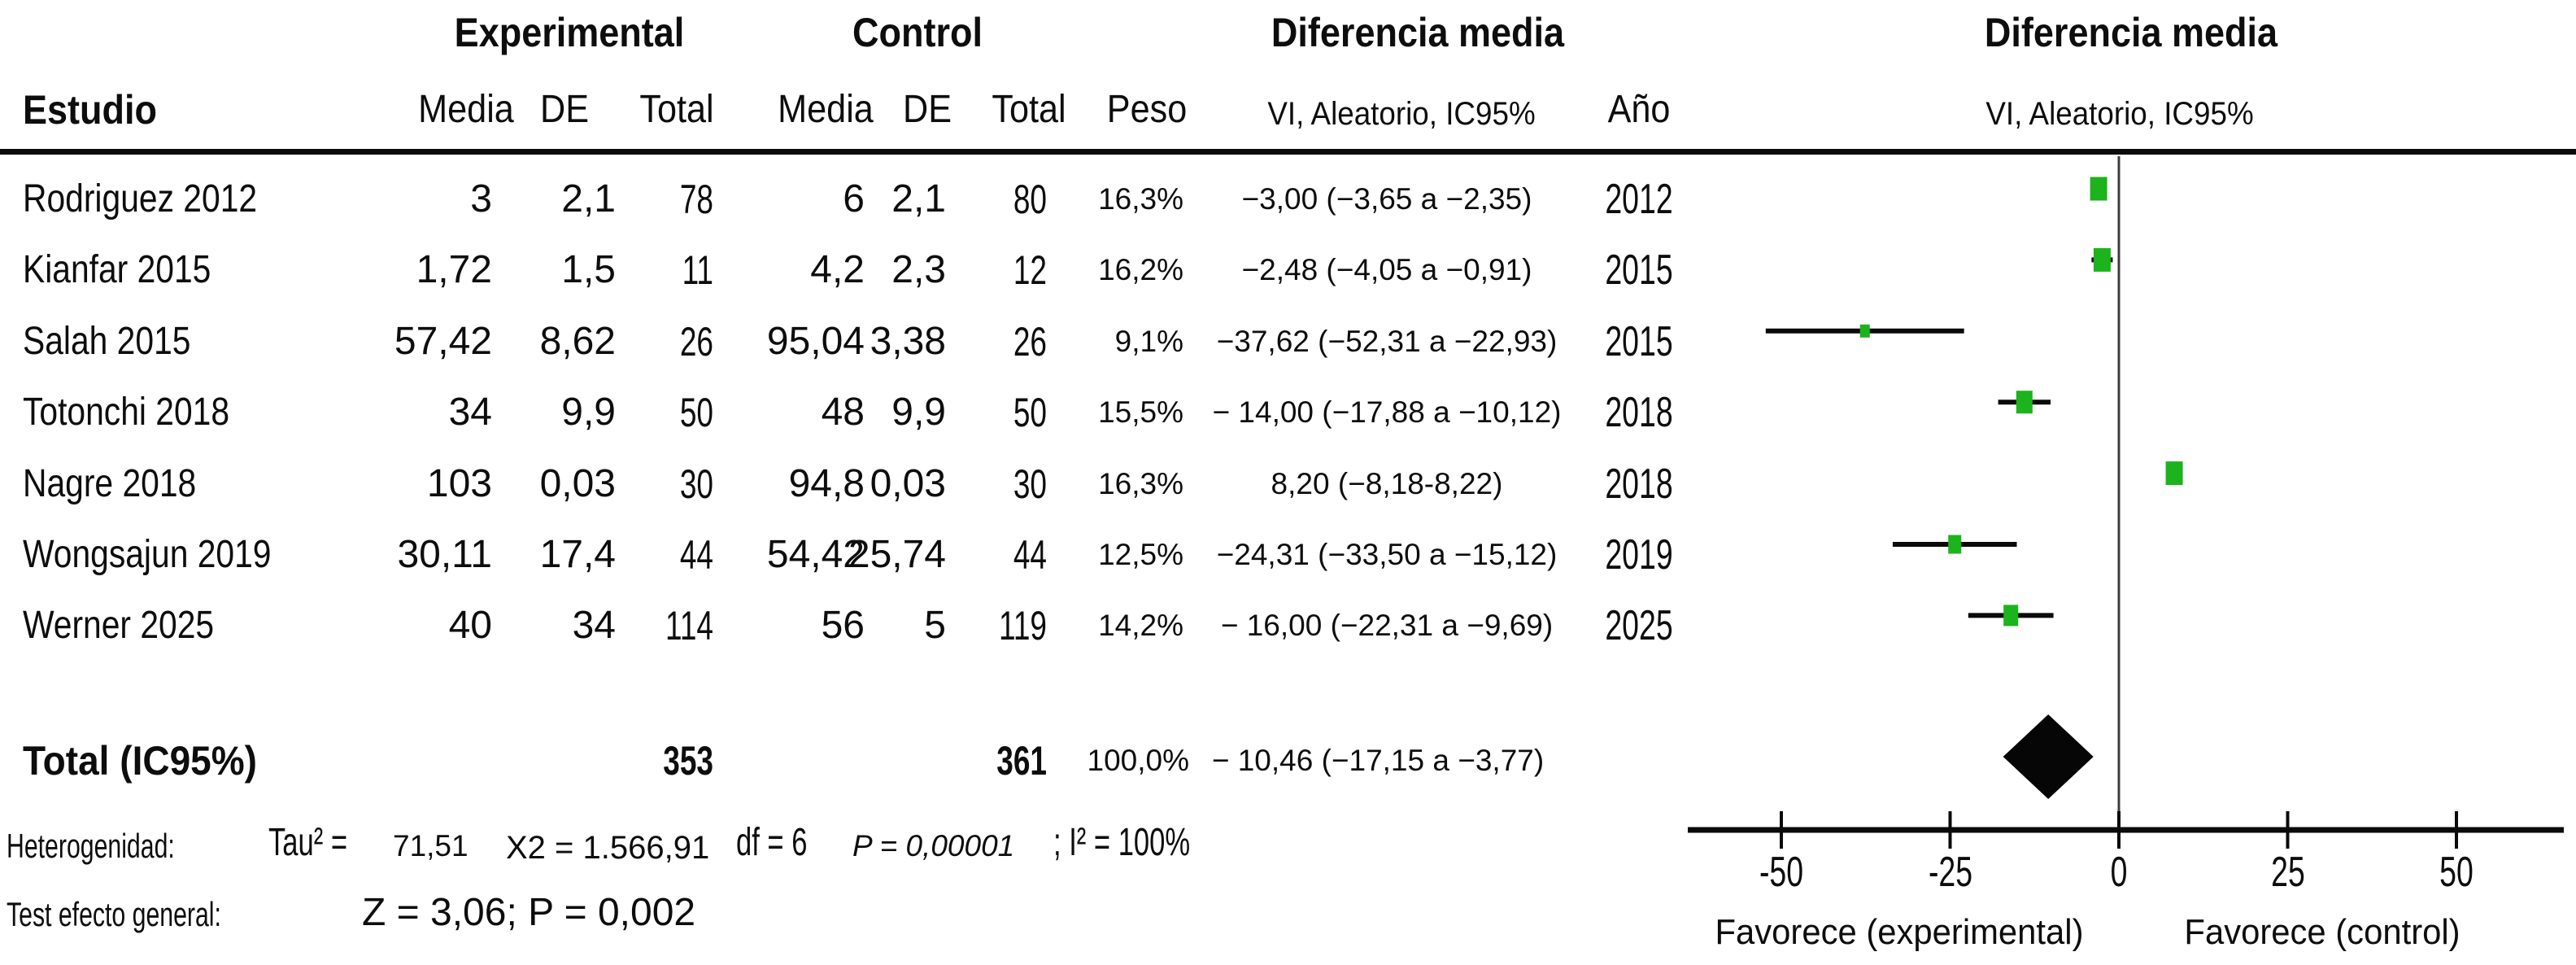  Describe the element at coordinates (140, 761) in the screenshot. I see `total-row-label: Total (IC95%)` at that location.